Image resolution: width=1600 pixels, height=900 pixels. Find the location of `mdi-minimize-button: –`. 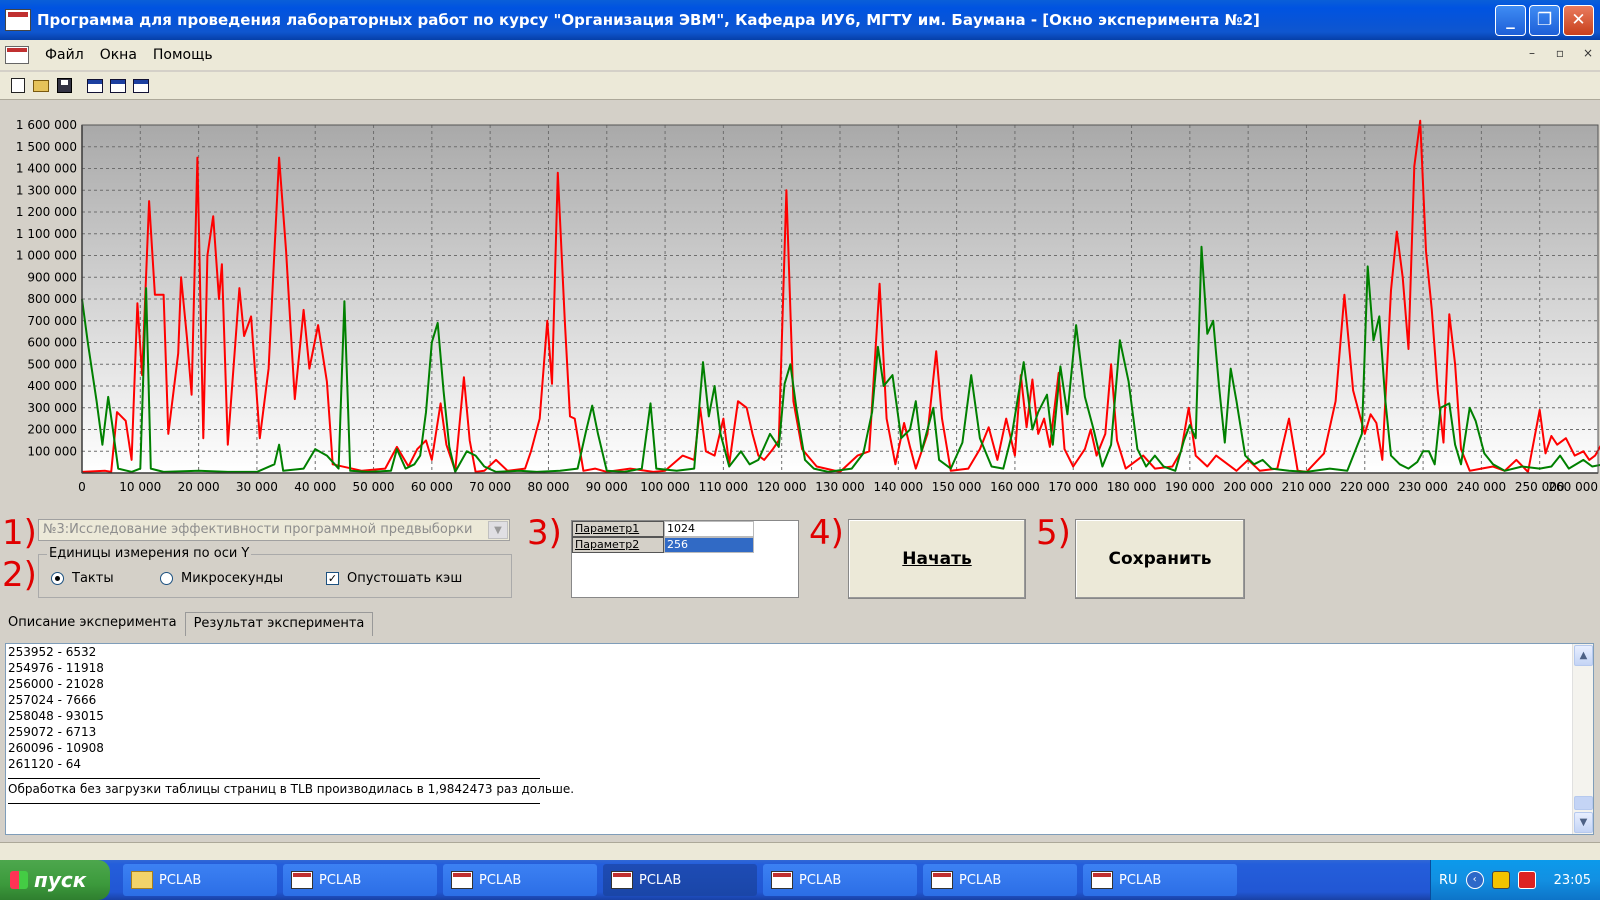

mdi-minimize-button: – is located at coordinates (1532, 53).